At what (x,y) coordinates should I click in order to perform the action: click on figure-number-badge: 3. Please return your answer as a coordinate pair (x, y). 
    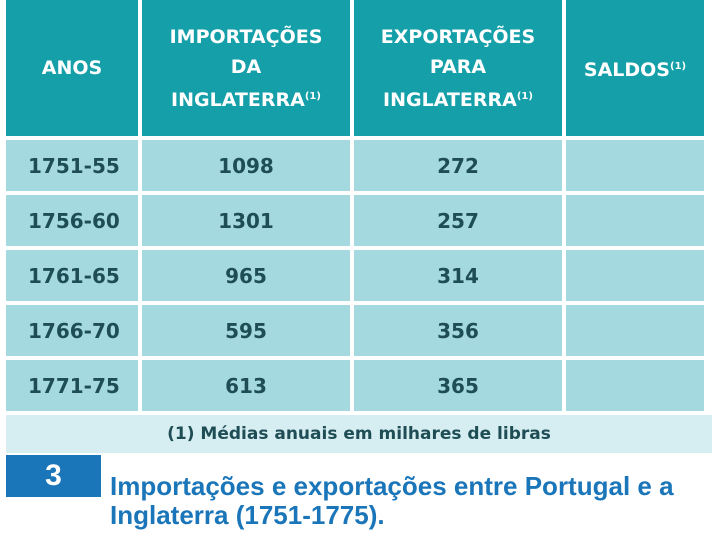
    Looking at the image, I should click on (53, 476).